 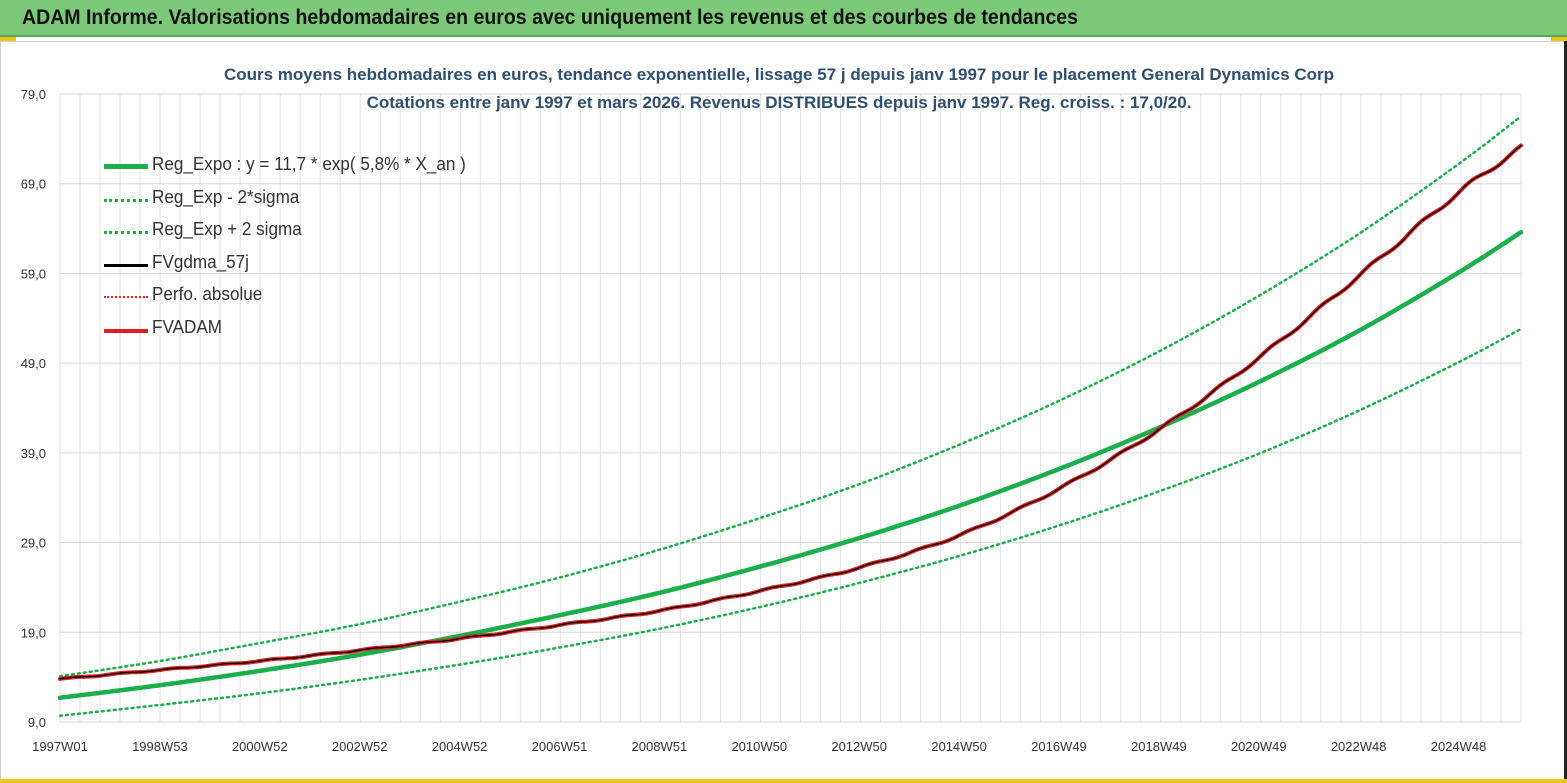 I want to click on x-tick-label: 2014W50, so click(x=959, y=746).